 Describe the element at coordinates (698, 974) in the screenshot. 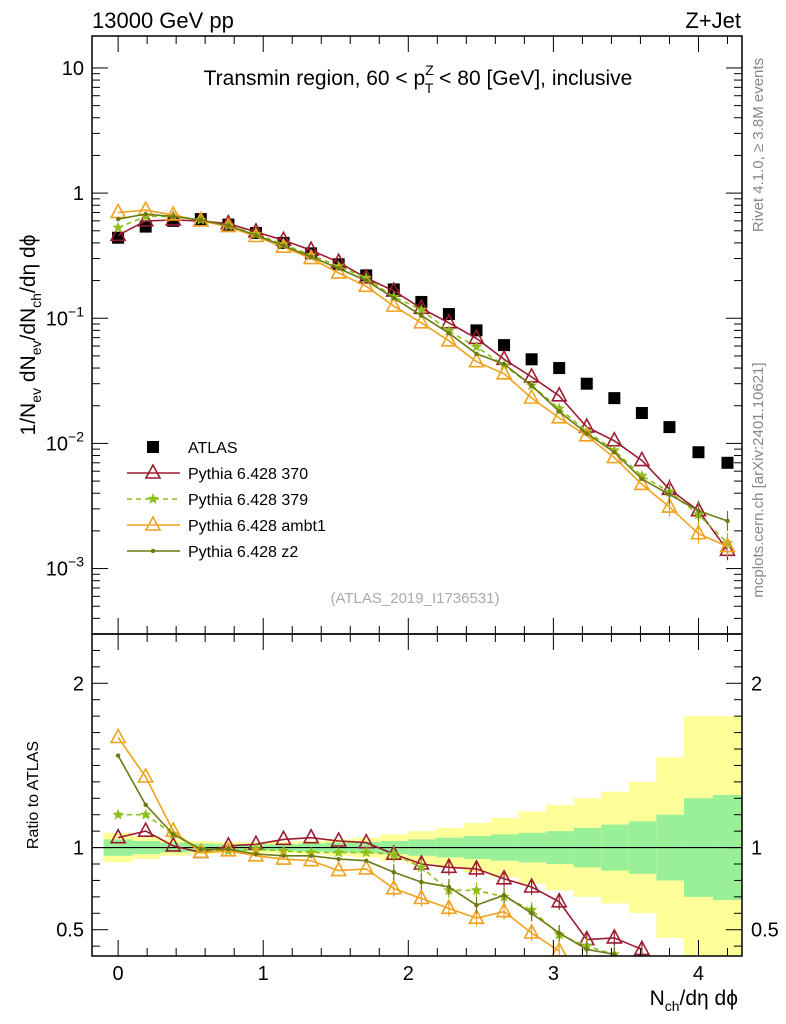

I see `x-tick-label: 4` at that location.